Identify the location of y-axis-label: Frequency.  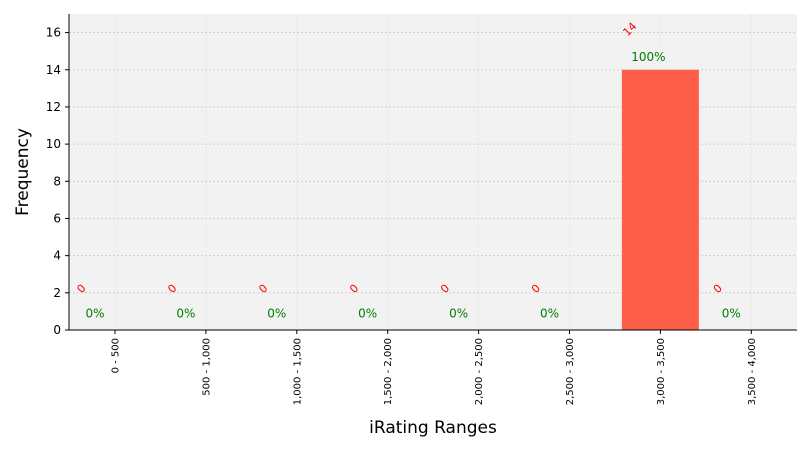
(23, 172).